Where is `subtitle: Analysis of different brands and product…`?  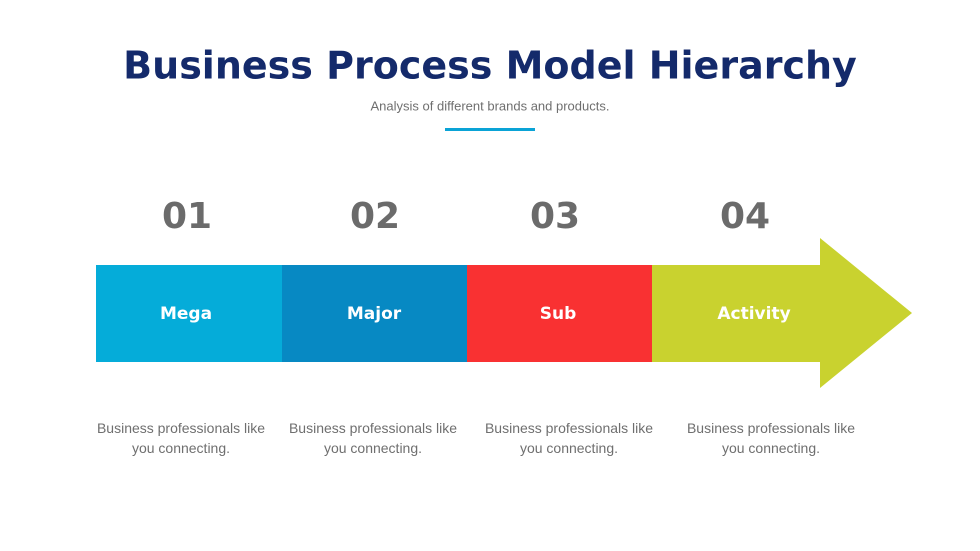
subtitle: Analysis of different brands and product… is located at coordinates (490, 105).